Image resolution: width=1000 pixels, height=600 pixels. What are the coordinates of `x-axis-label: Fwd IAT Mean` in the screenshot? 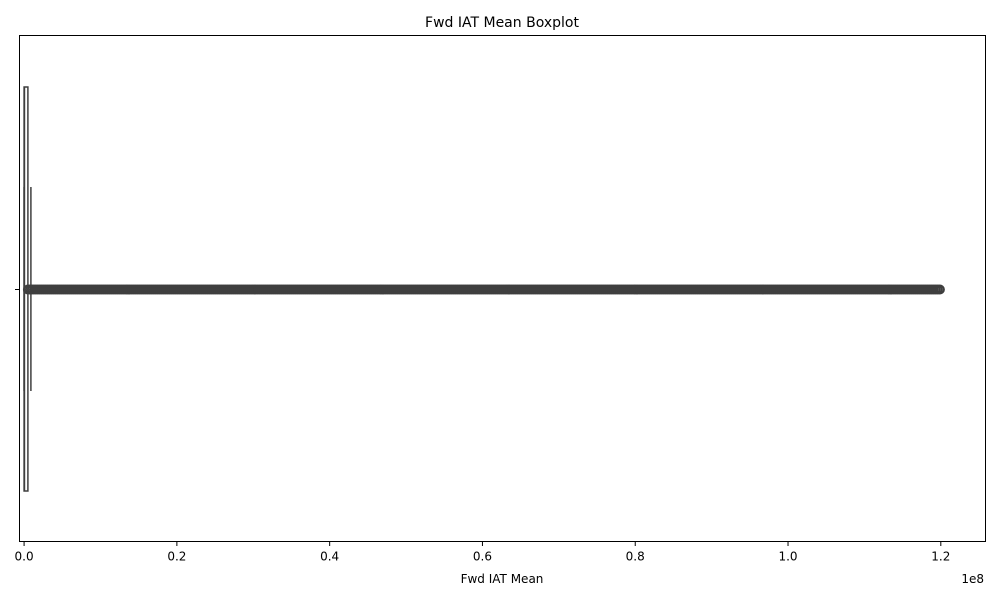 It's located at (502, 579).